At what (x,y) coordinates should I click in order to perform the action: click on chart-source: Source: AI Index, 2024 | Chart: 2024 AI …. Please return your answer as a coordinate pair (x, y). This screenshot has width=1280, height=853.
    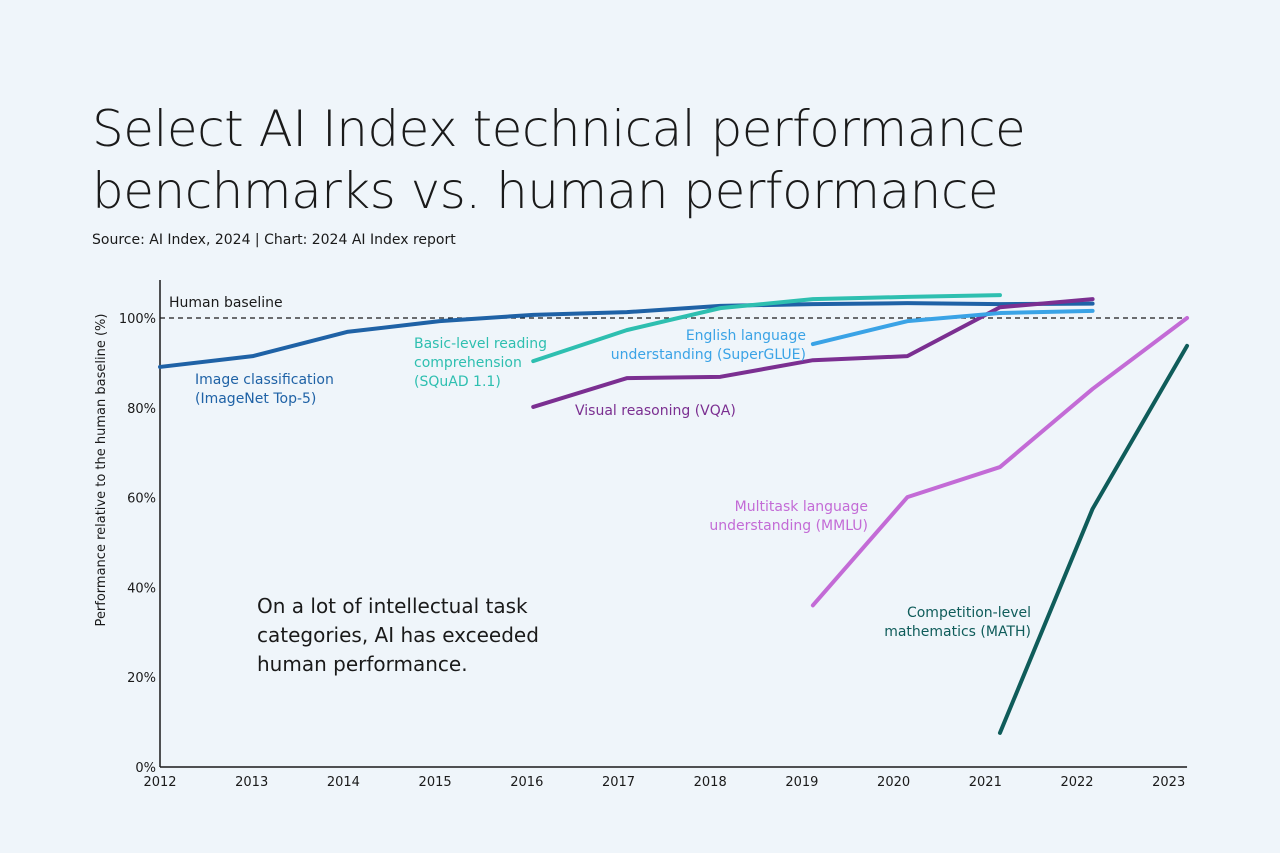
    Looking at the image, I should click on (274, 240).